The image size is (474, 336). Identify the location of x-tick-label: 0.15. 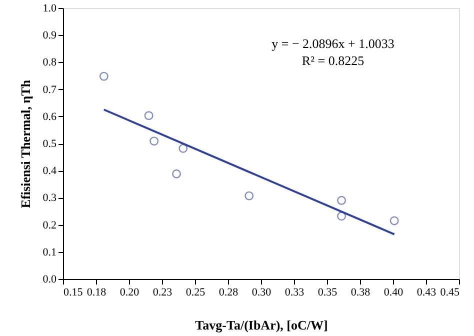
(74, 292).